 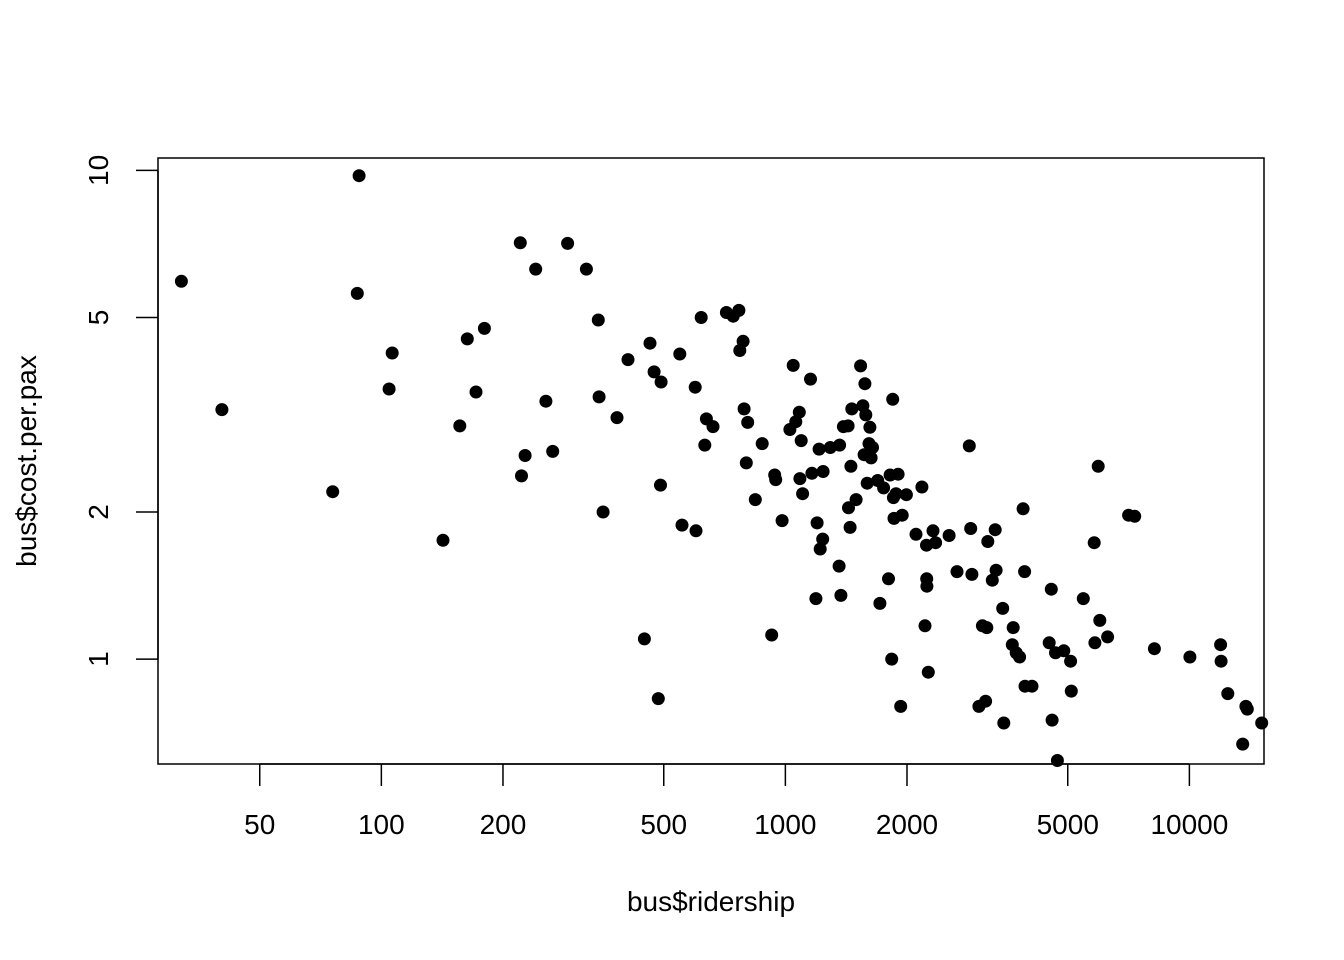 I want to click on y-axis: 1 2 5 10, so click(x=121, y=411).